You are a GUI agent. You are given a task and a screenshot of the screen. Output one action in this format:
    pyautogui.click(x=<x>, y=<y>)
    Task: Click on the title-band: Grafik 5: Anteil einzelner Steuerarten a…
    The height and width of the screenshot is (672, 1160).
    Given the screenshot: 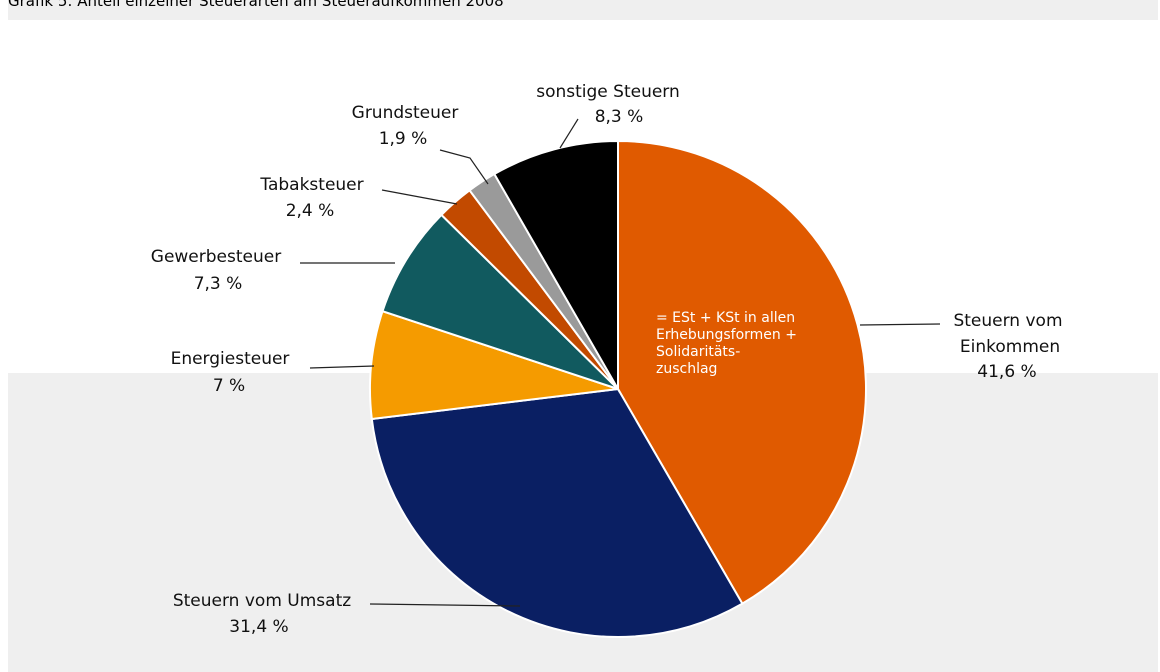 What is the action you would take?
    pyautogui.click(x=583, y=10)
    